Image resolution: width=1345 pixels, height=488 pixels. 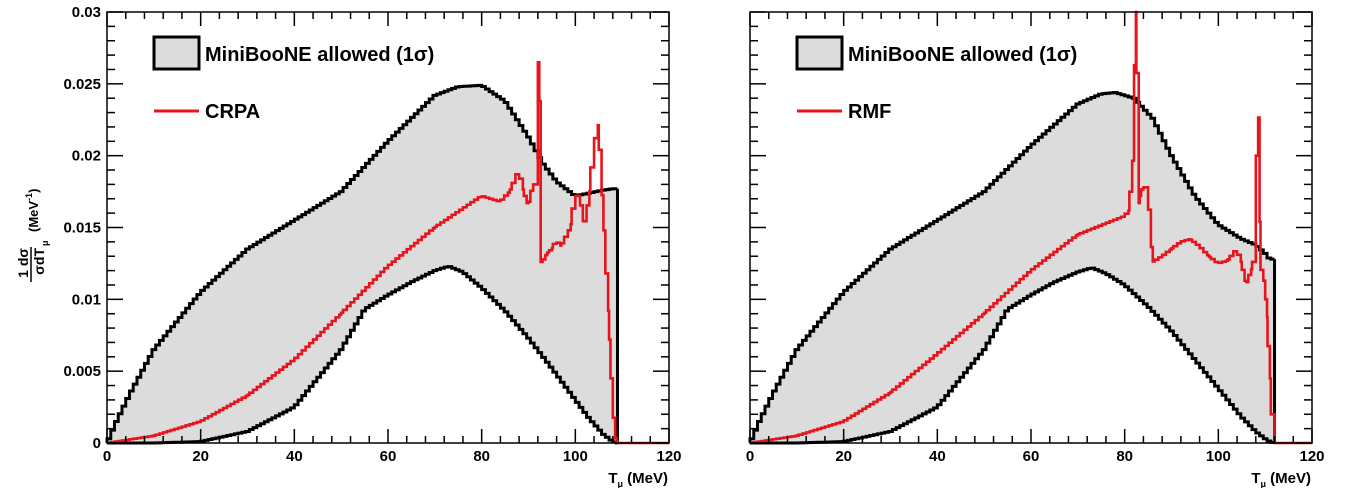 I want to click on y-axis-title-numerator: 1 dσ, so click(x=23, y=263).